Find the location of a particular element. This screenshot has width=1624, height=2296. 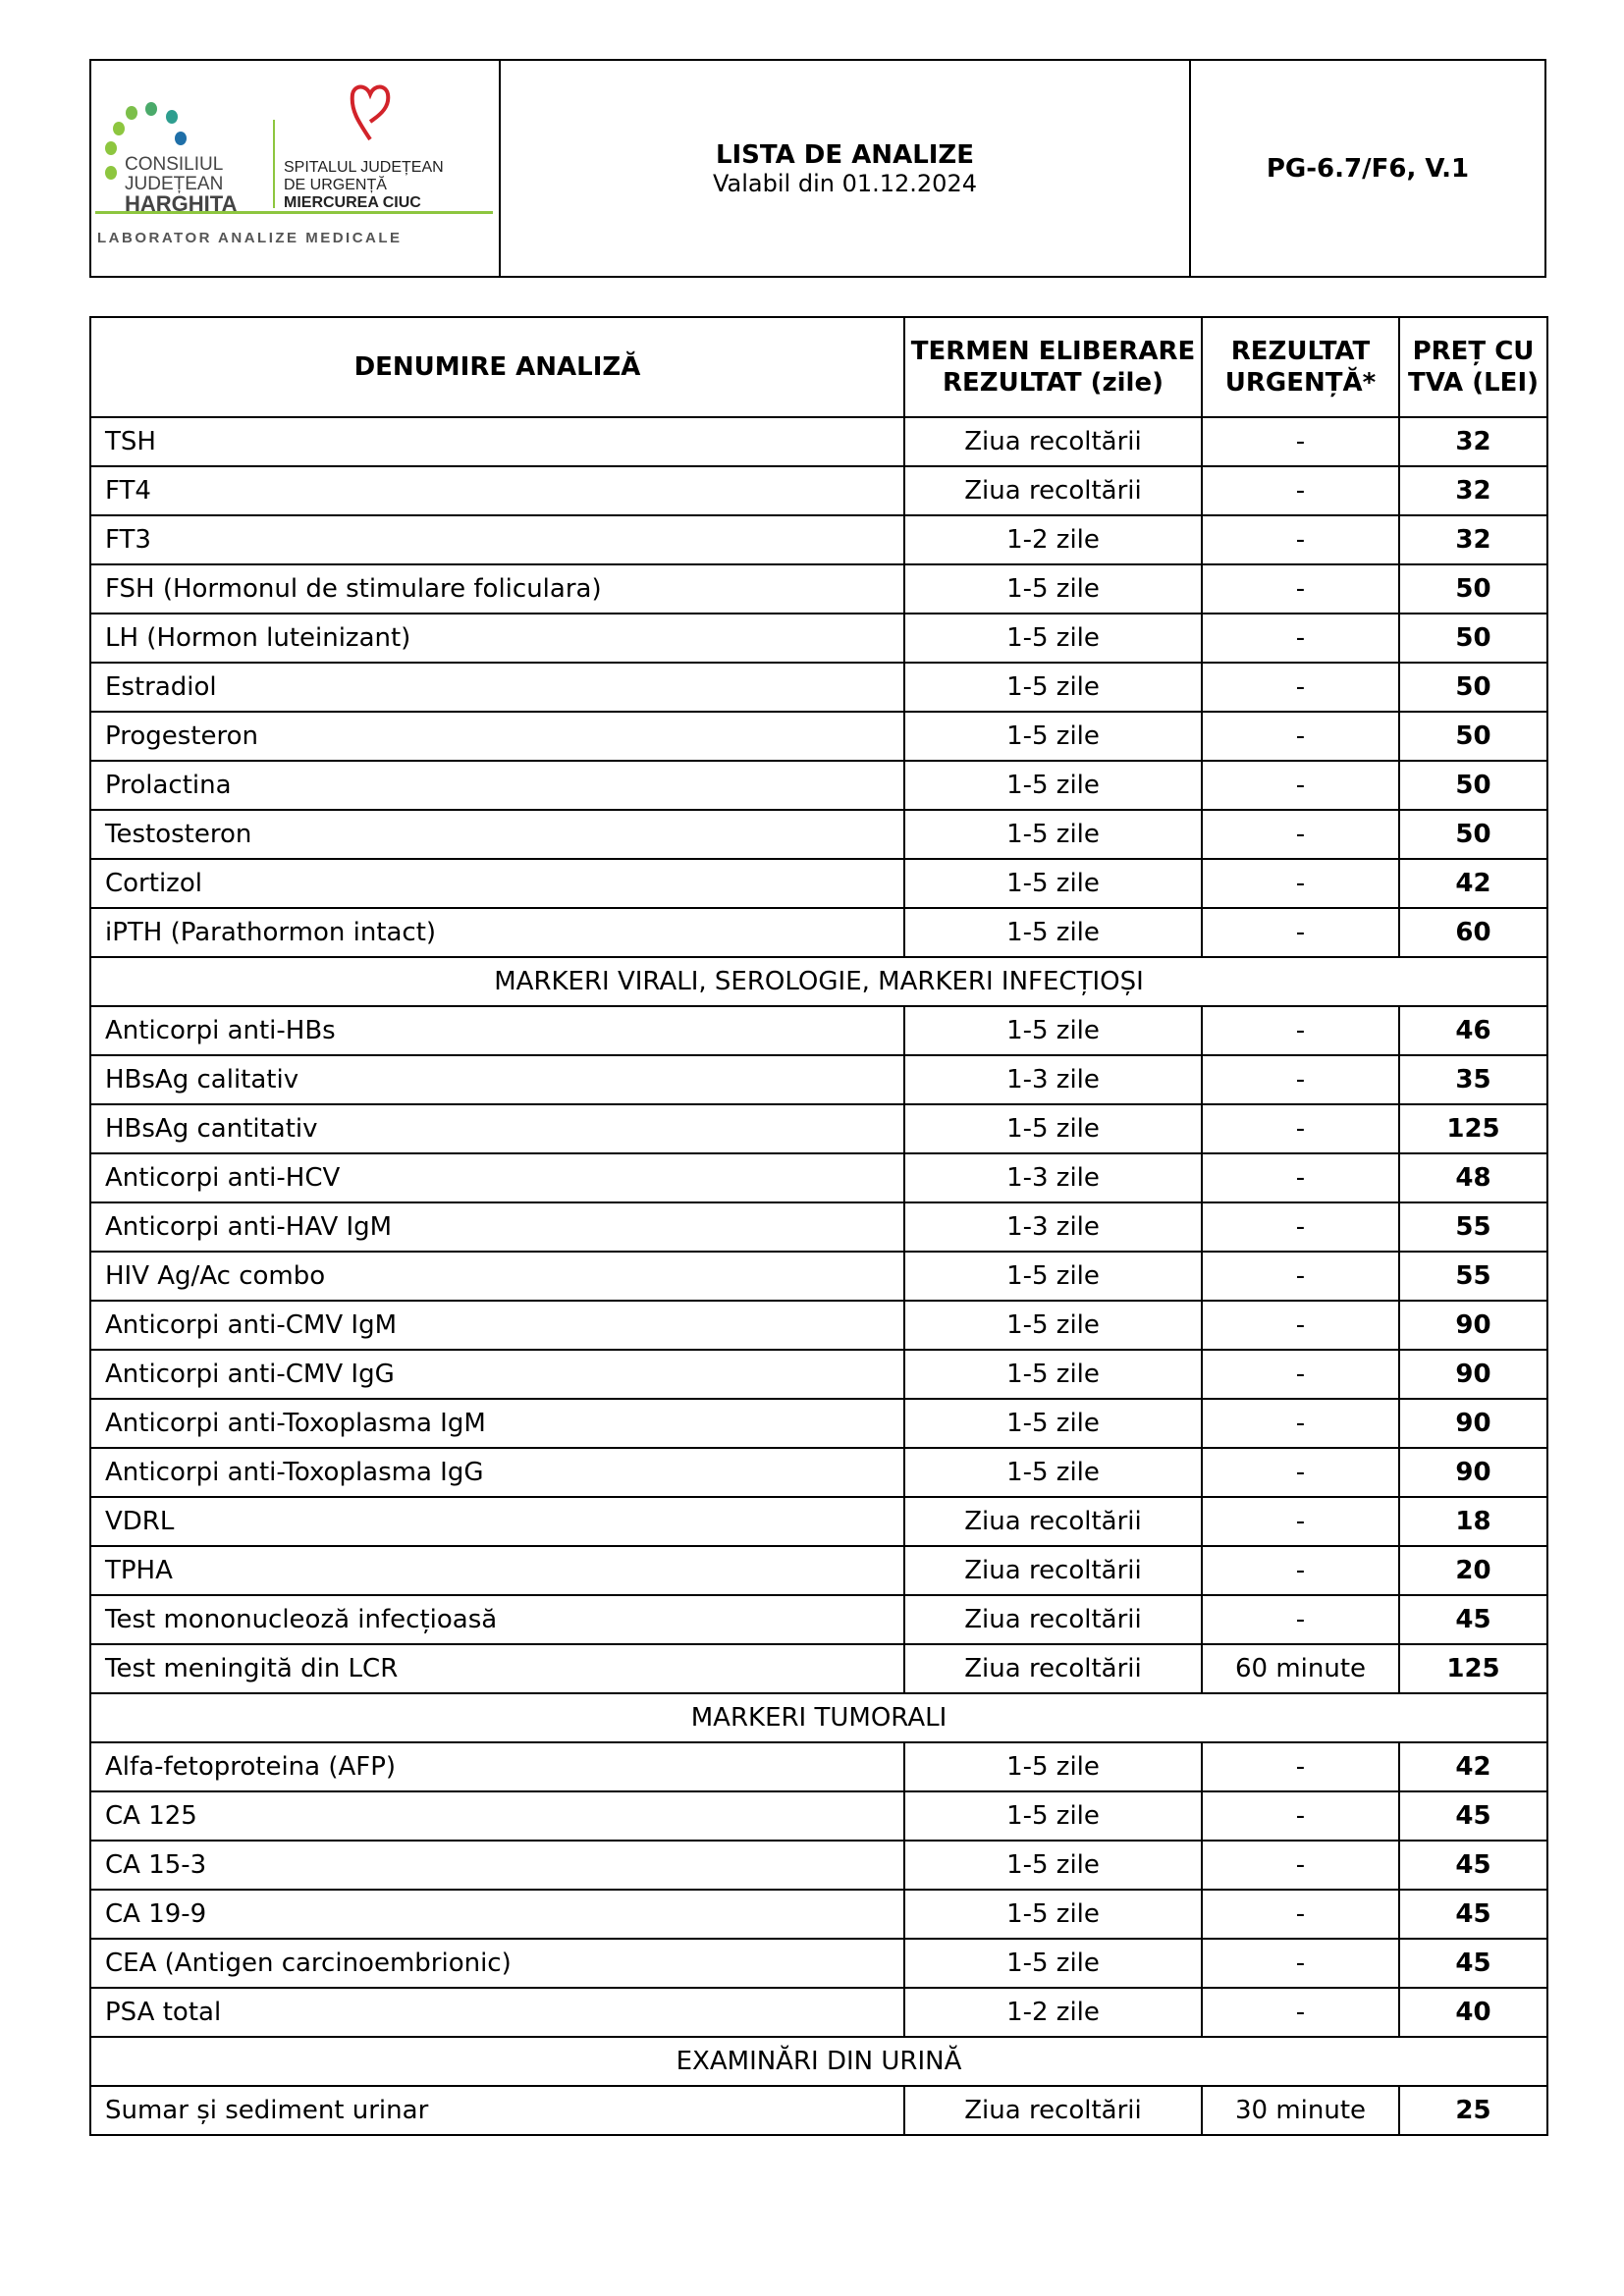

table-row: Anticorpi anti-HAV IgM 1-3 zile -55 is located at coordinates (818, 1227).